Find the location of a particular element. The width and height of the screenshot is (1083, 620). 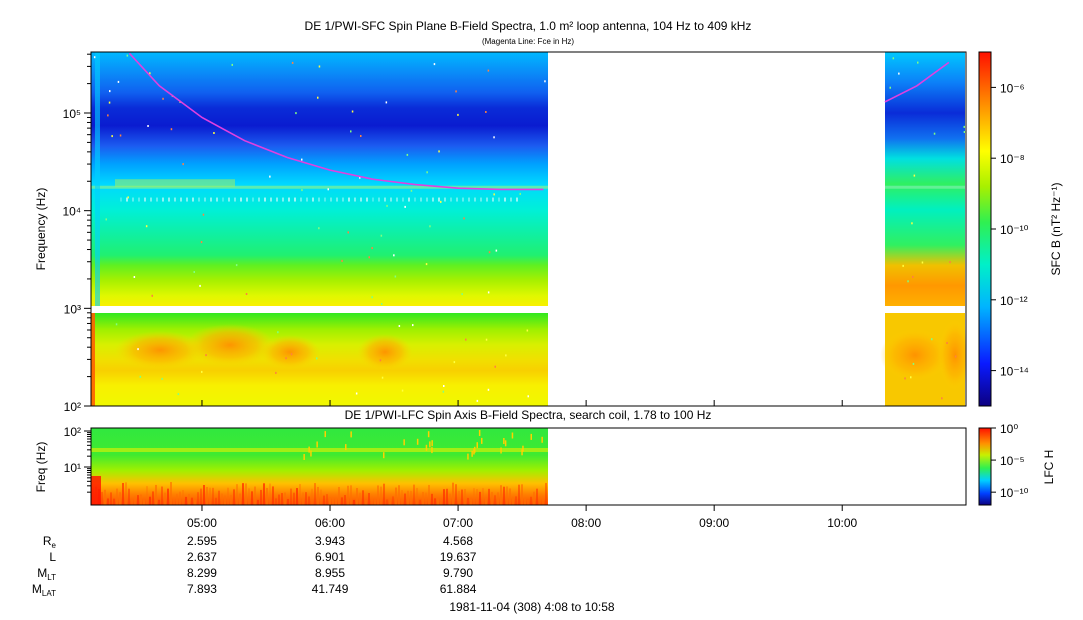

emission-band is located at coordinates (319, 187).